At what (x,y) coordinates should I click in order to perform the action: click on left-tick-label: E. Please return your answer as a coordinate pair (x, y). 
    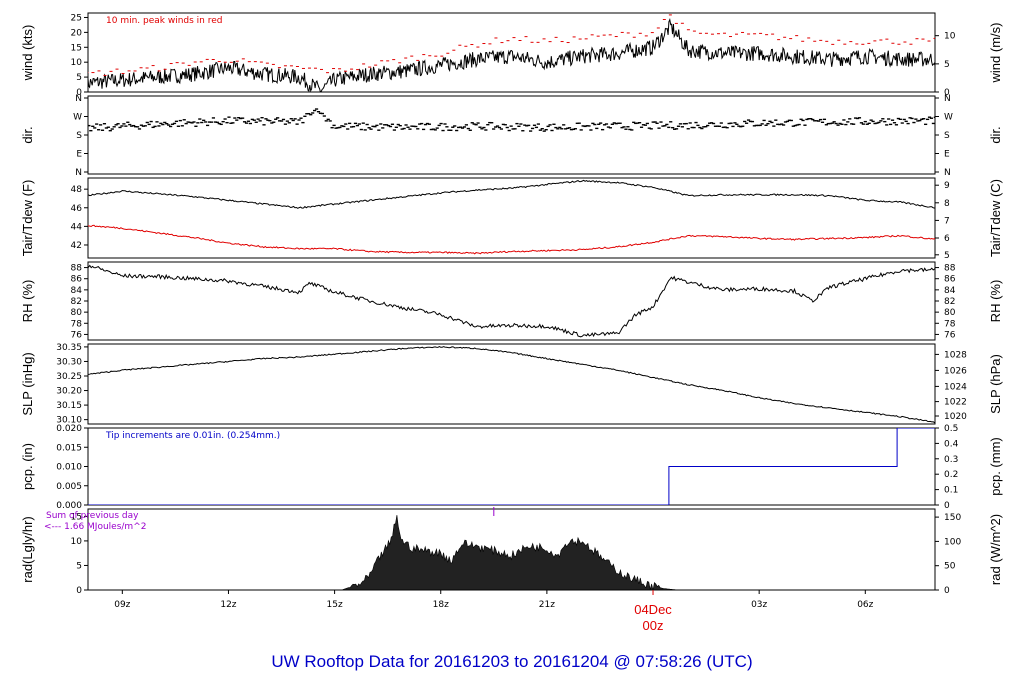
    Looking at the image, I should click on (79, 155).